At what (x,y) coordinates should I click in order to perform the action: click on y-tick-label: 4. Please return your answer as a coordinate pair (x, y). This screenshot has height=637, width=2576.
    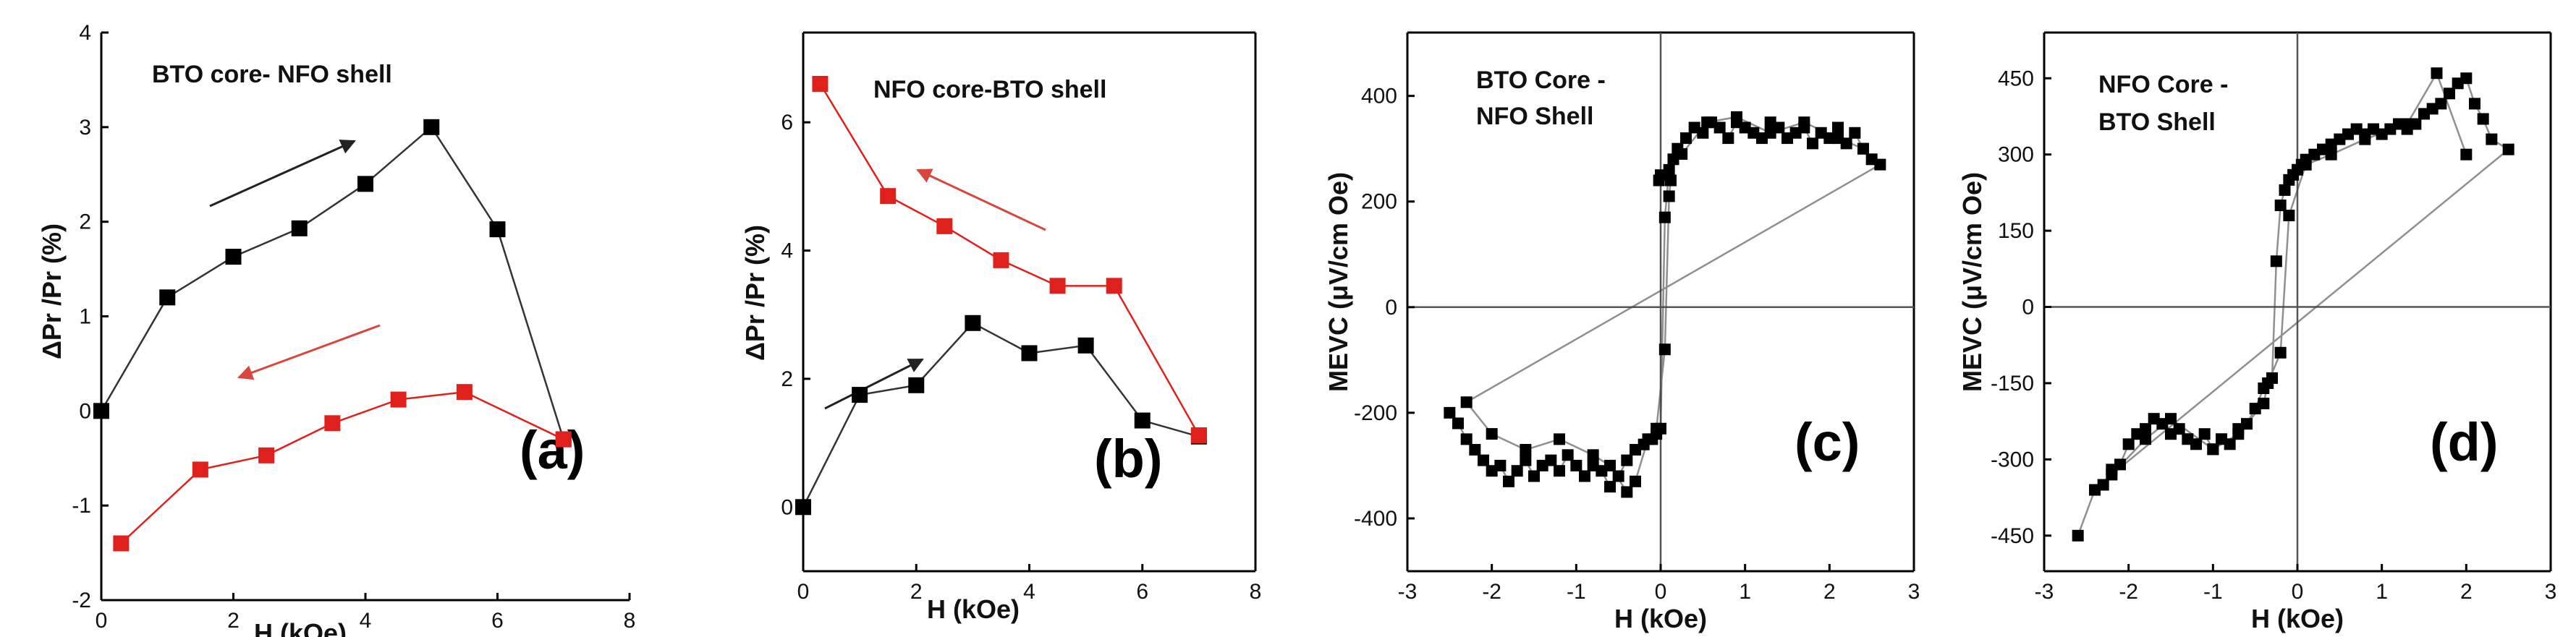
    Looking at the image, I should click on (85, 33).